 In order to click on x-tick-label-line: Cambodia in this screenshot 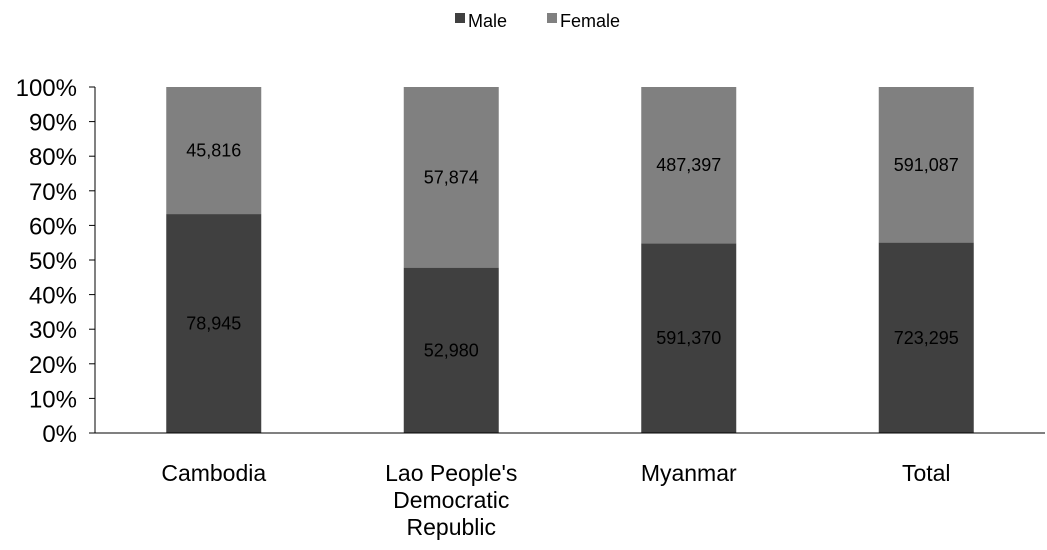, I will do `click(213, 473)`.